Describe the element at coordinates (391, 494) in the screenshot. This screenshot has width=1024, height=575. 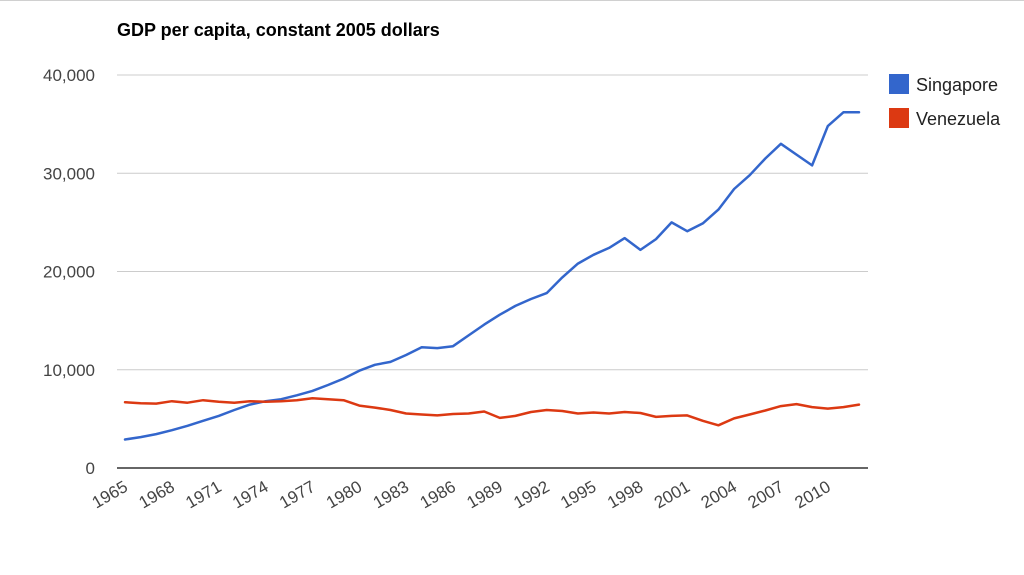
I see `x-tick-label: 1983` at that location.